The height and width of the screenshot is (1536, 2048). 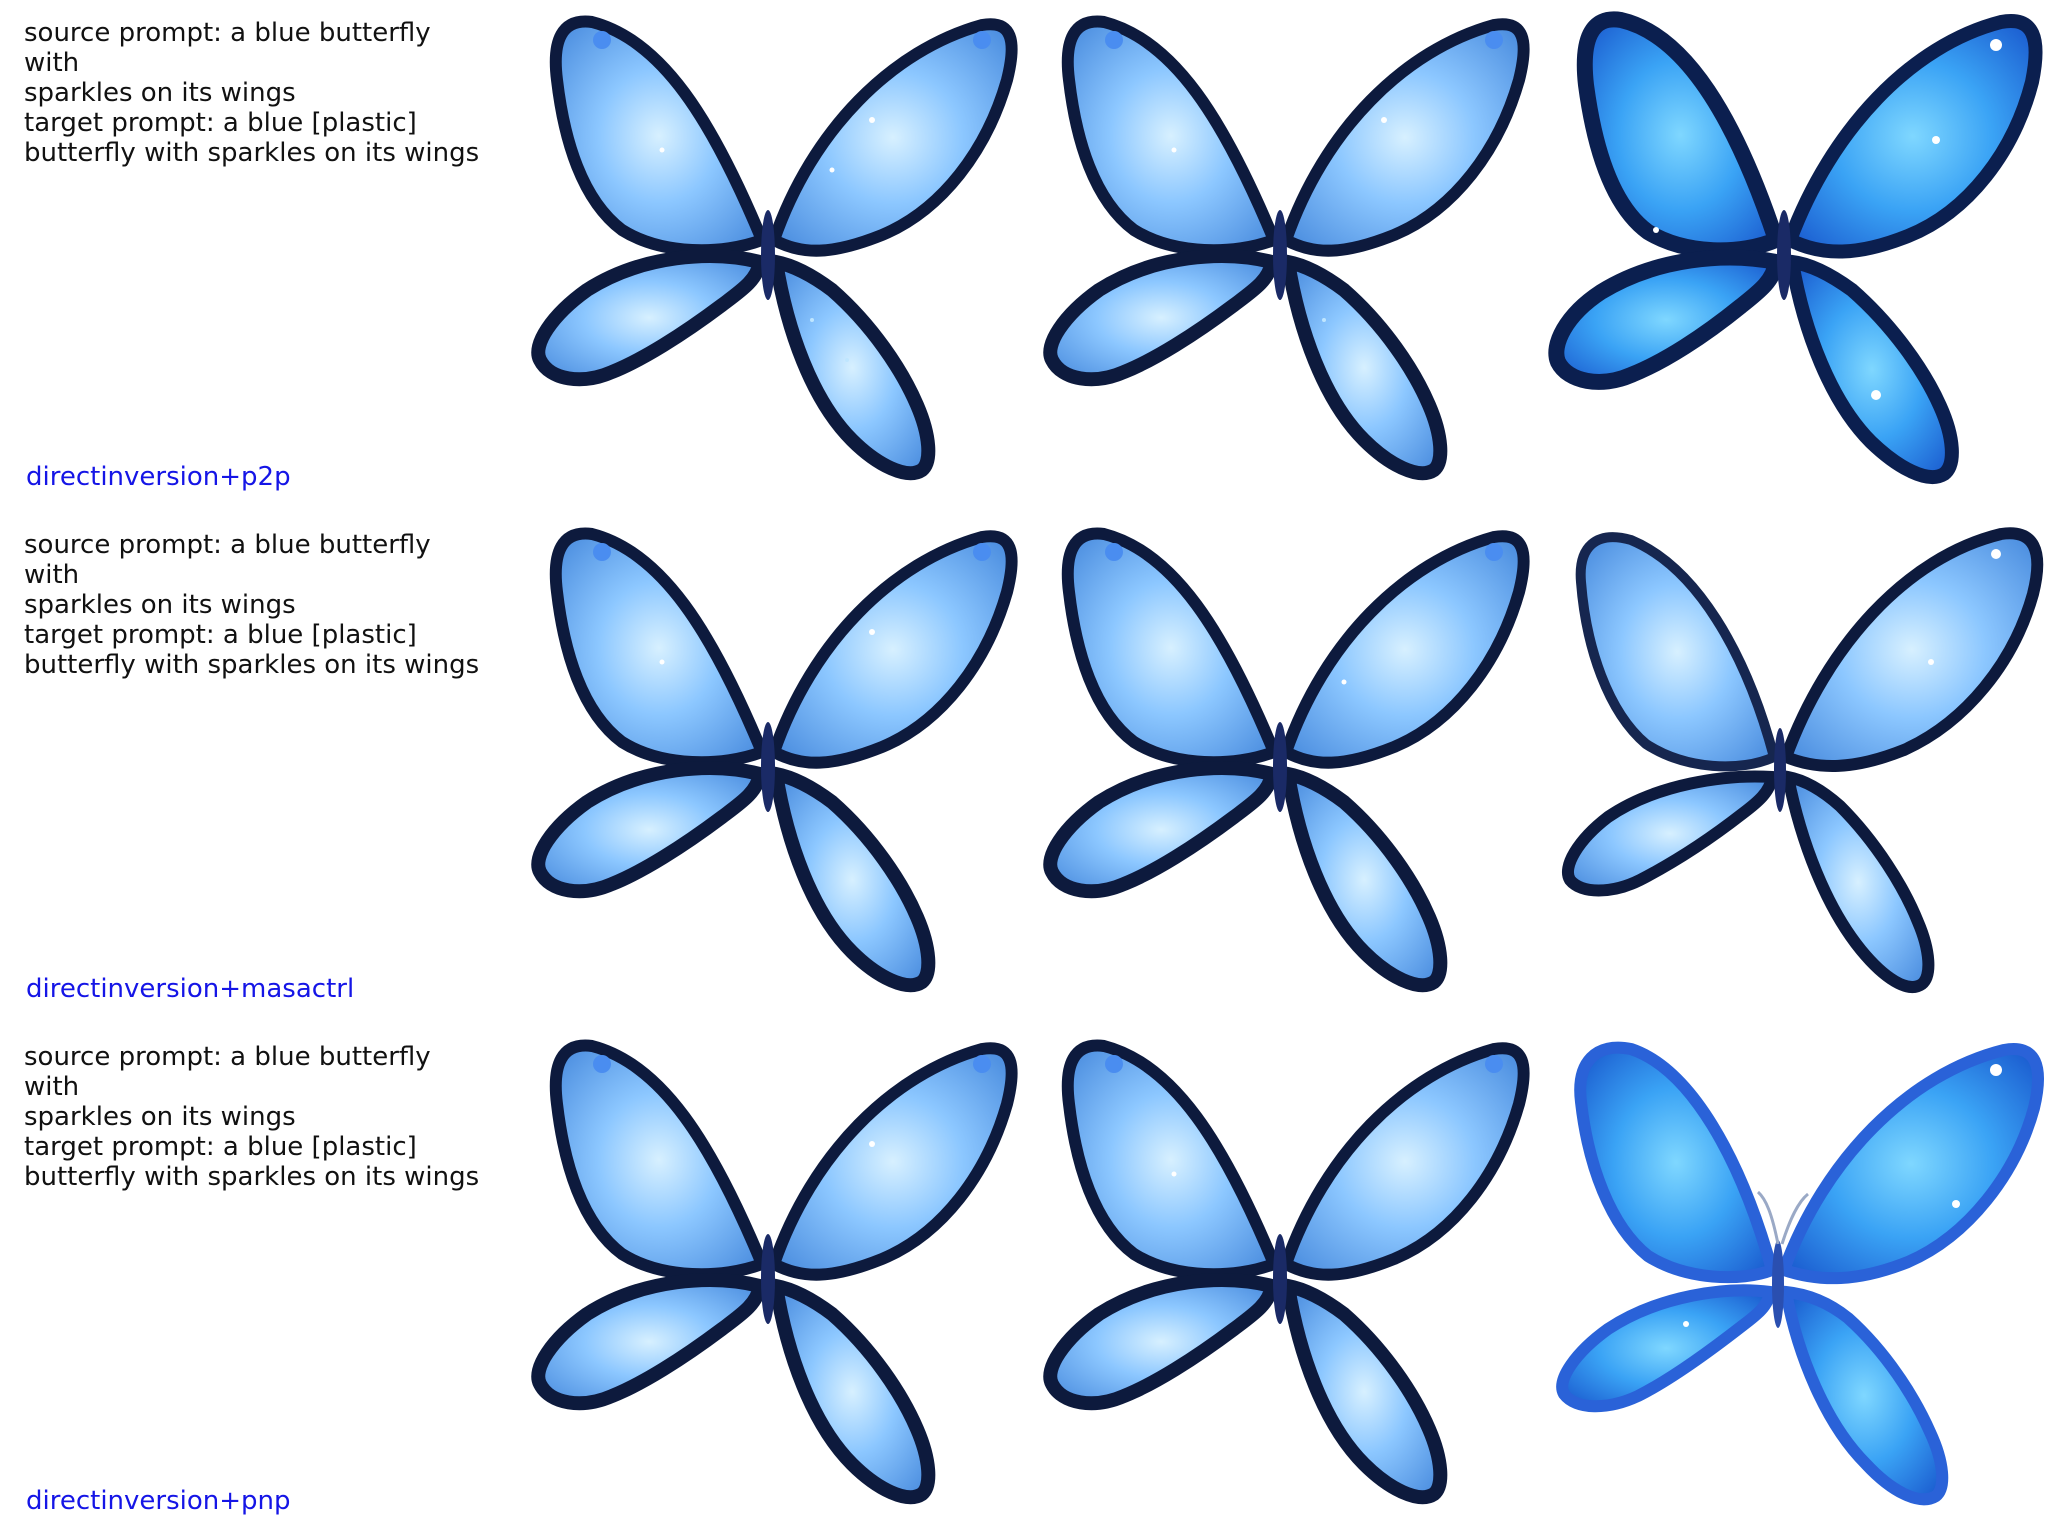 What do you see at coordinates (158, 1501) in the screenshot?
I see `method-label: directinversion+pnp` at bounding box center [158, 1501].